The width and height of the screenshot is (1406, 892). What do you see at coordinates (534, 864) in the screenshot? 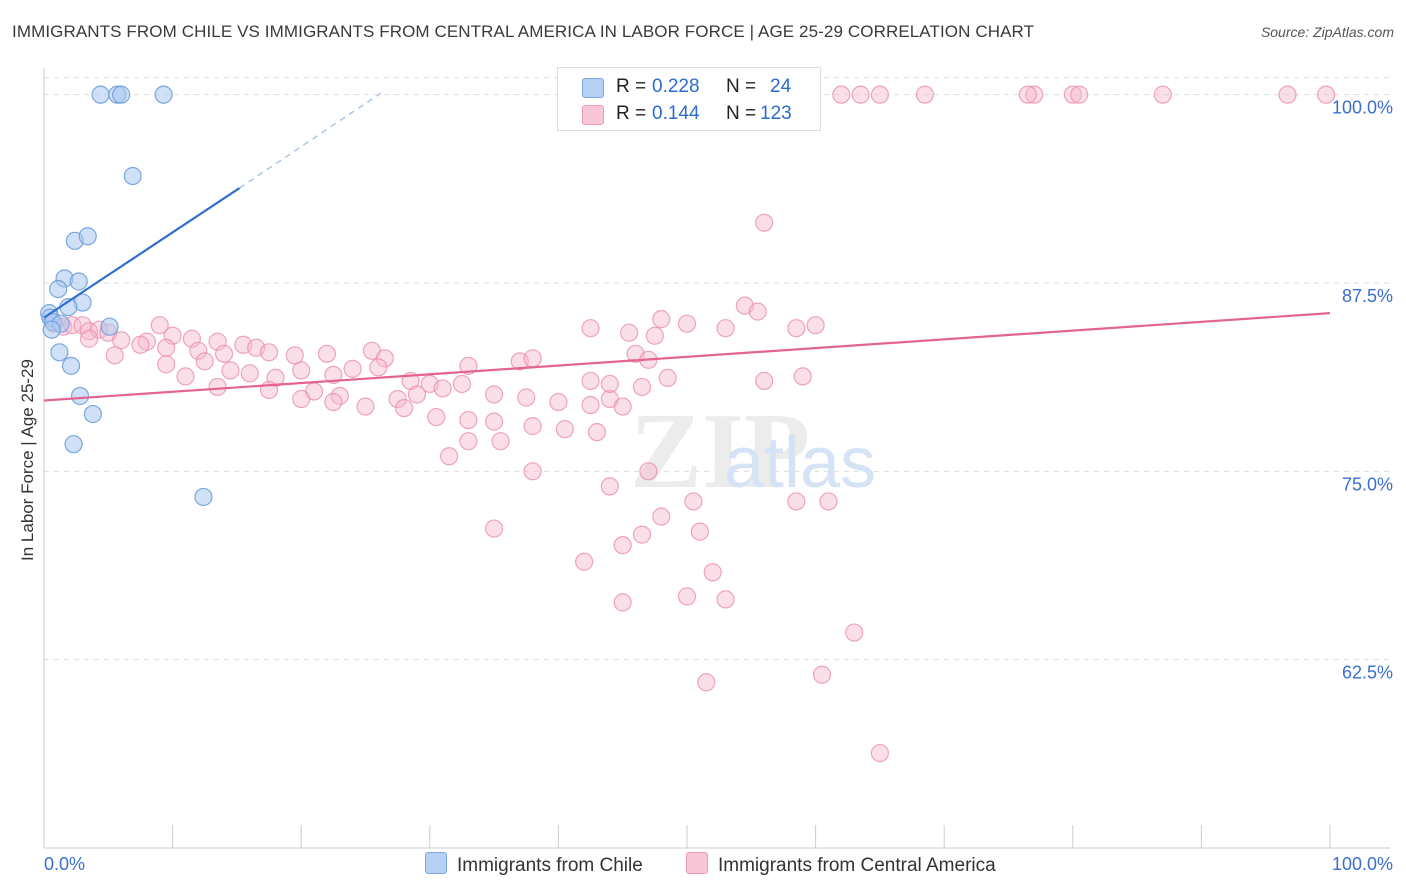
I see `bottom-legend-chile: Immigrants from Chile` at bounding box center [534, 864].